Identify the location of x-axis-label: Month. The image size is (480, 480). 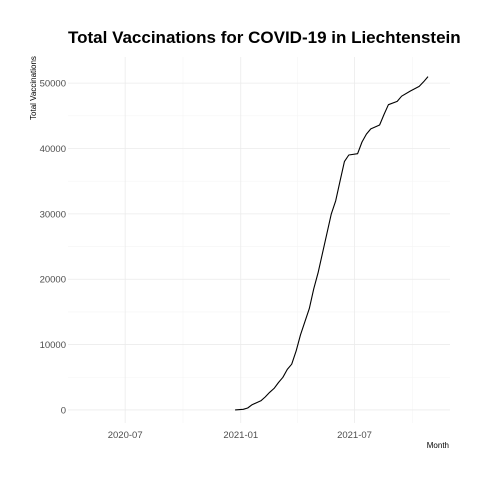
(438, 445).